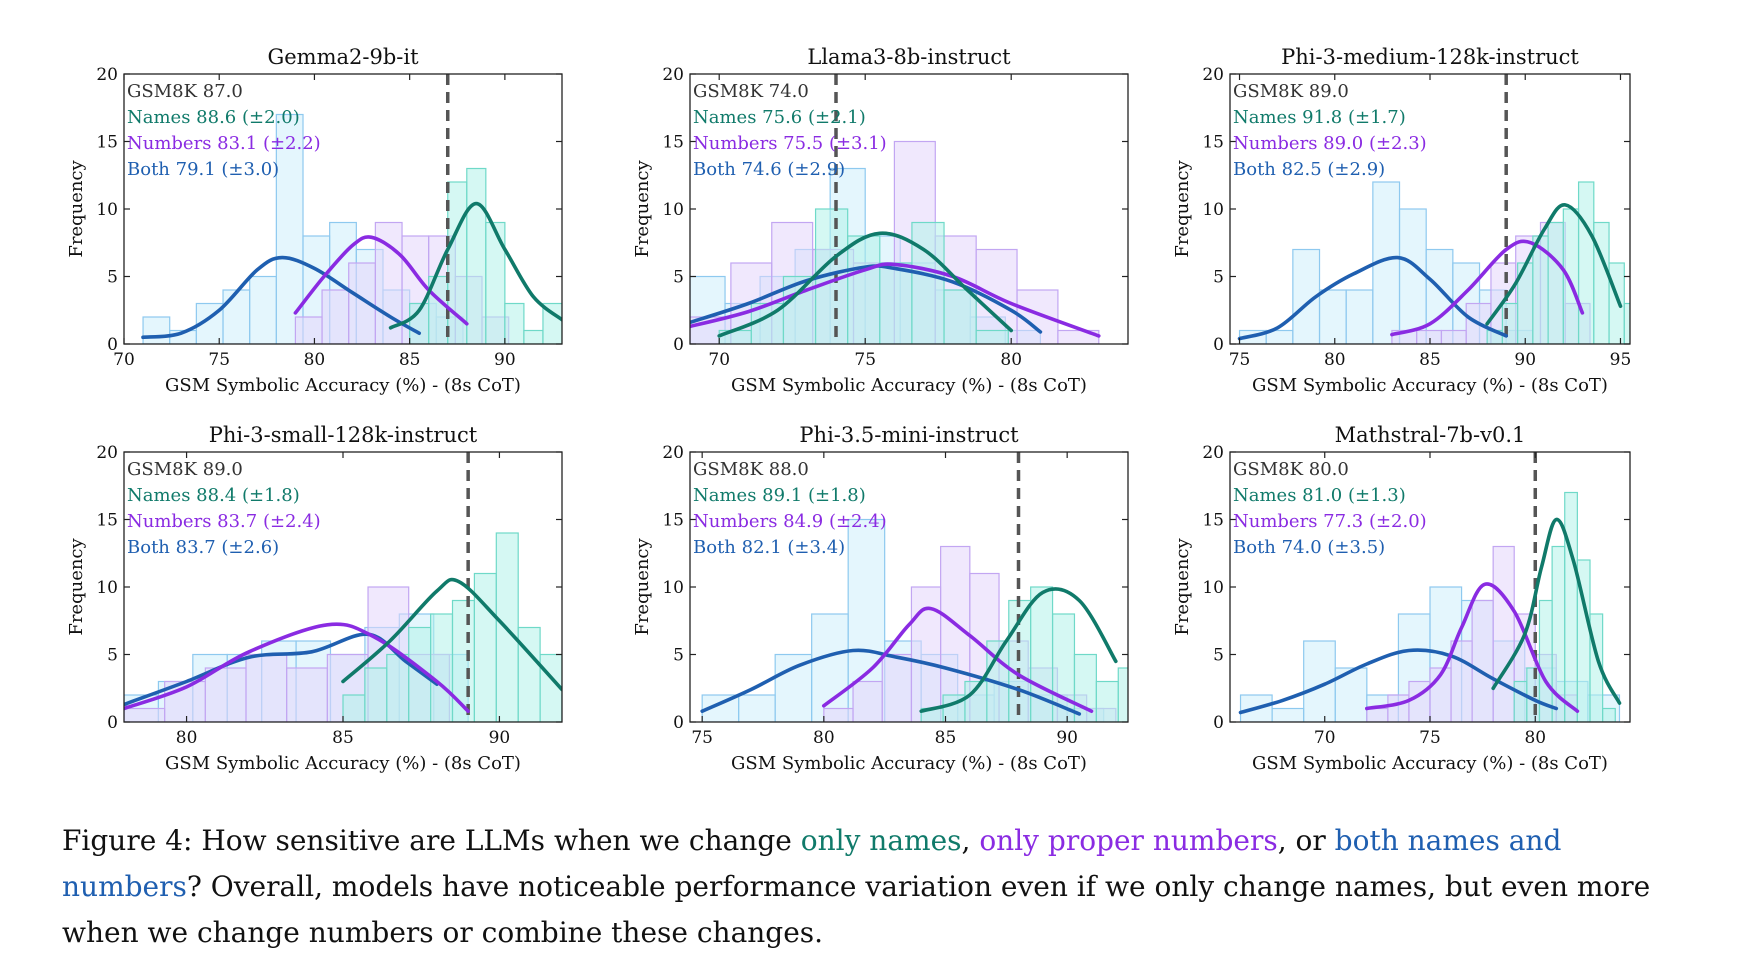  What do you see at coordinates (213, 117) in the screenshot?
I see `legend-names: Names 88.6 (±2.0)` at bounding box center [213, 117].